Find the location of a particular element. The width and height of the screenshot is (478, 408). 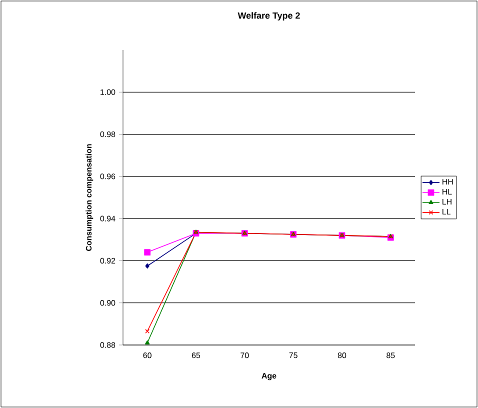

chart-title: Welfare Type 2 is located at coordinates (269, 16).